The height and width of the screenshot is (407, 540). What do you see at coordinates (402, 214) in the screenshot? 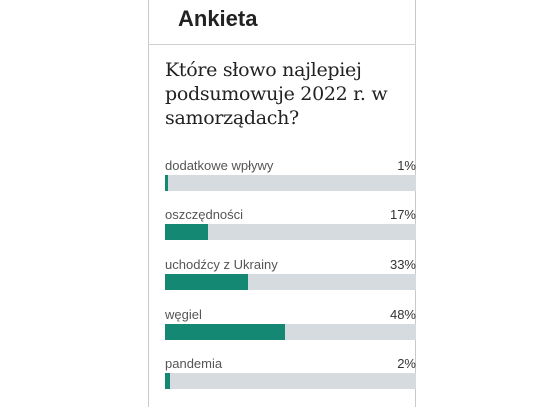
I see `option-percent: 17%` at bounding box center [402, 214].